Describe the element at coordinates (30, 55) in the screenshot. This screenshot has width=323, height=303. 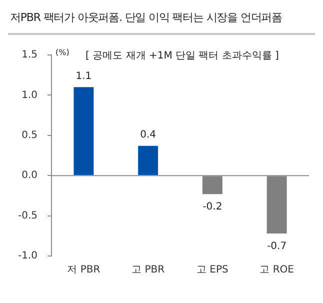
I see `y-tick-label: 1.5` at that location.